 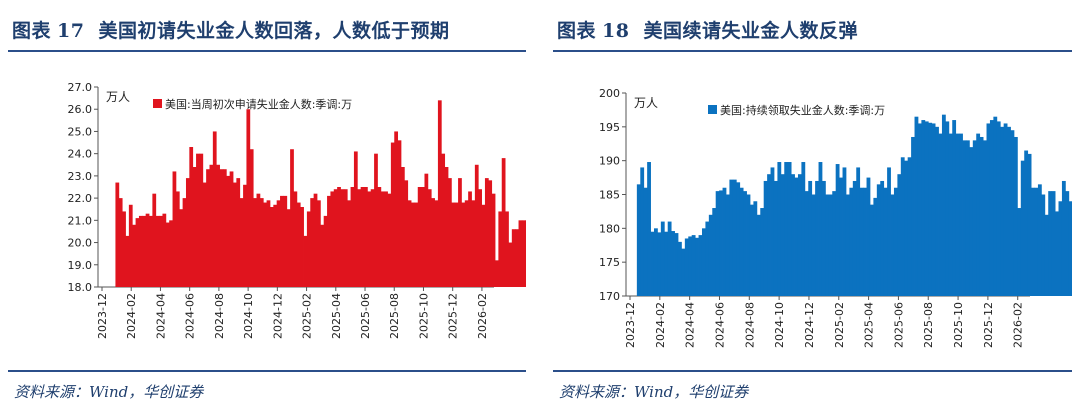 What do you see at coordinates (609, 228) in the screenshot?
I see `y-tick-label: 180` at bounding box center [609, 228].